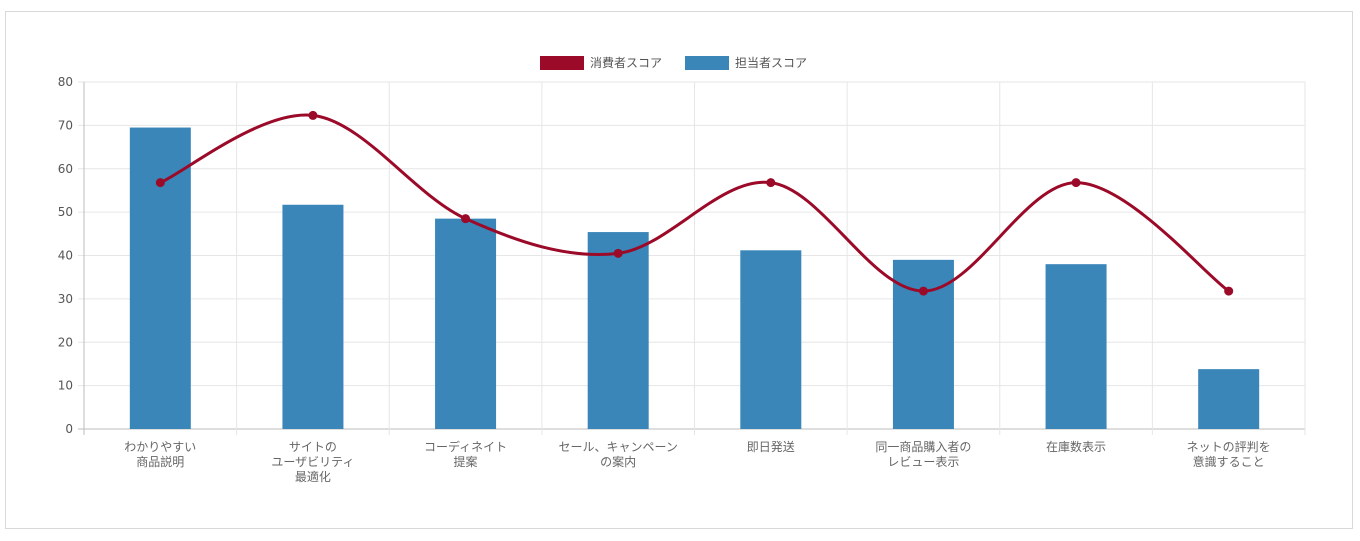  I want to click on legend-label: 消費者スコア, so click(626, 62).